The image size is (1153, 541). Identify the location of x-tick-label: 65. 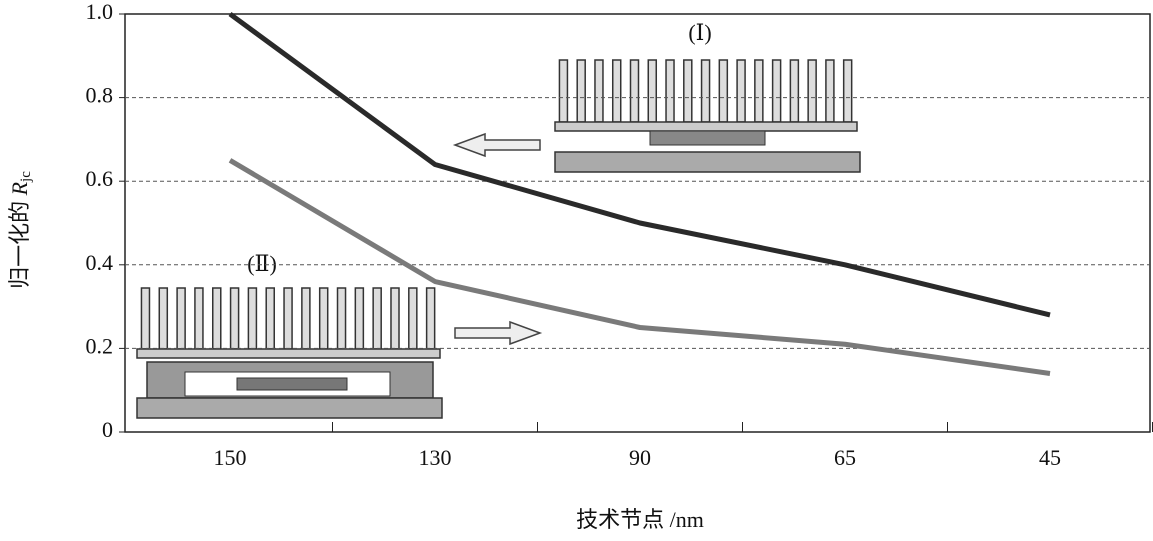
(845, 457).